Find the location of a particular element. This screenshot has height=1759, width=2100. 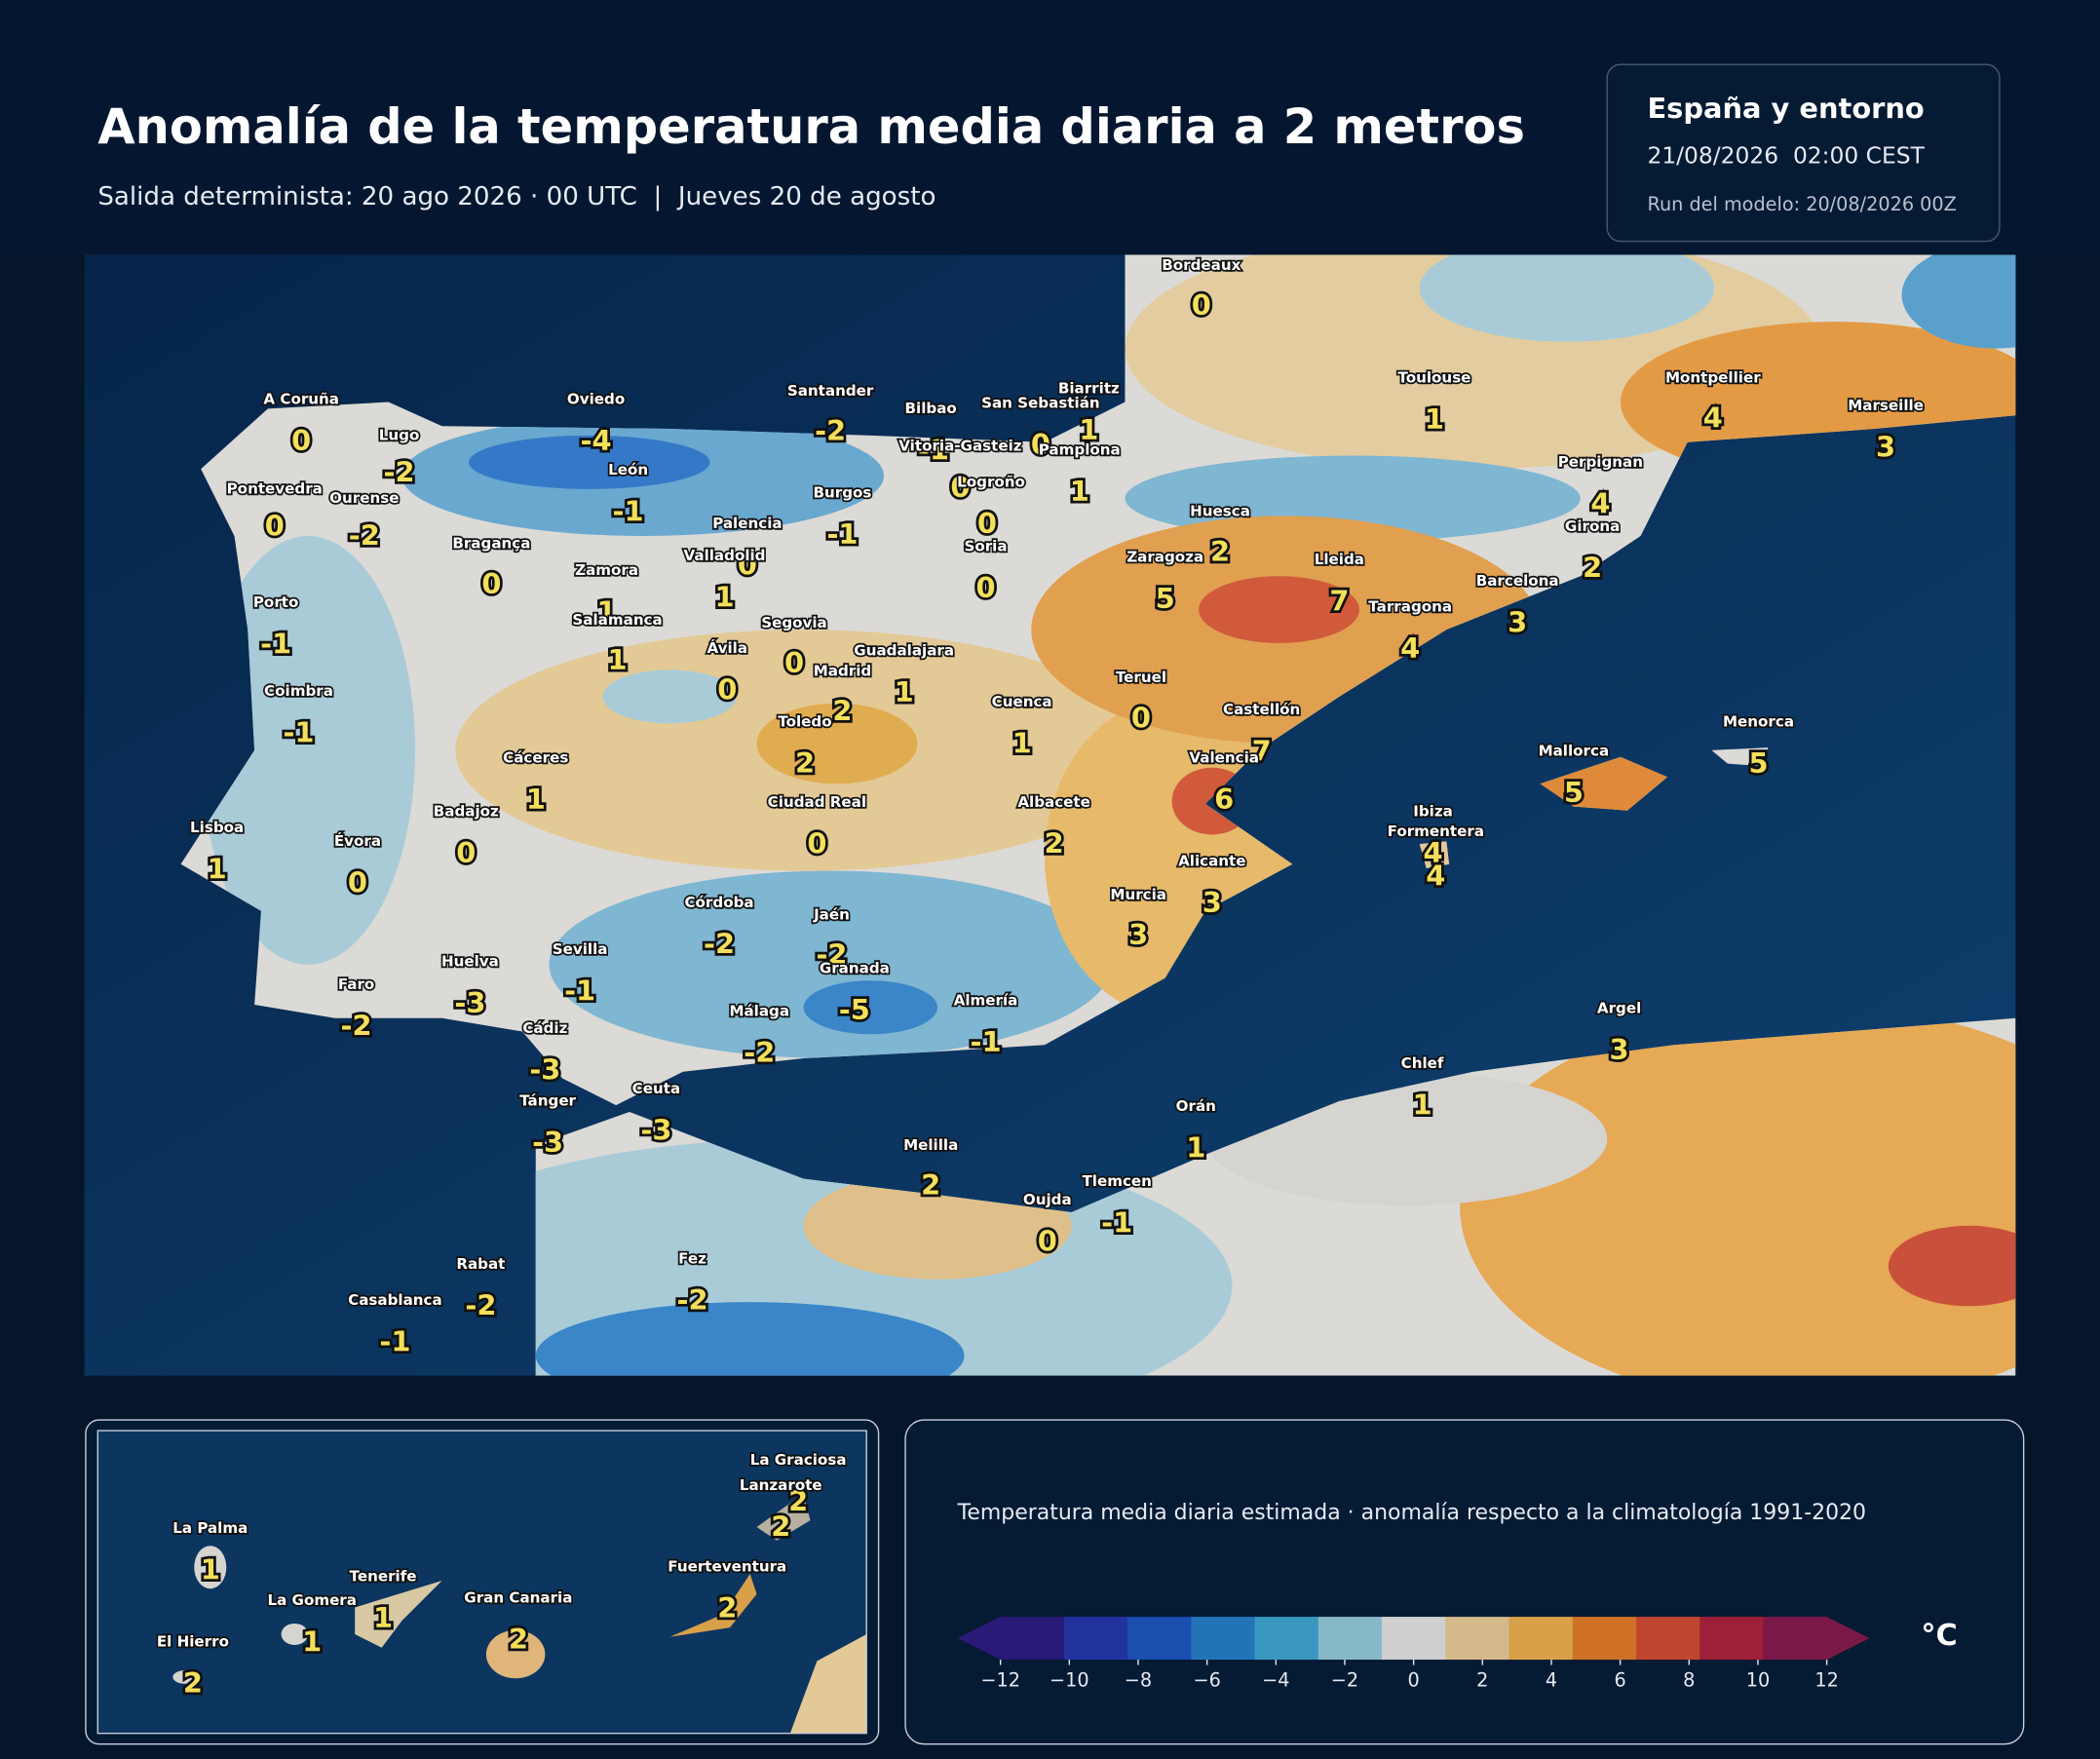

place-name: Logroño is located at coordinates (991, 482).